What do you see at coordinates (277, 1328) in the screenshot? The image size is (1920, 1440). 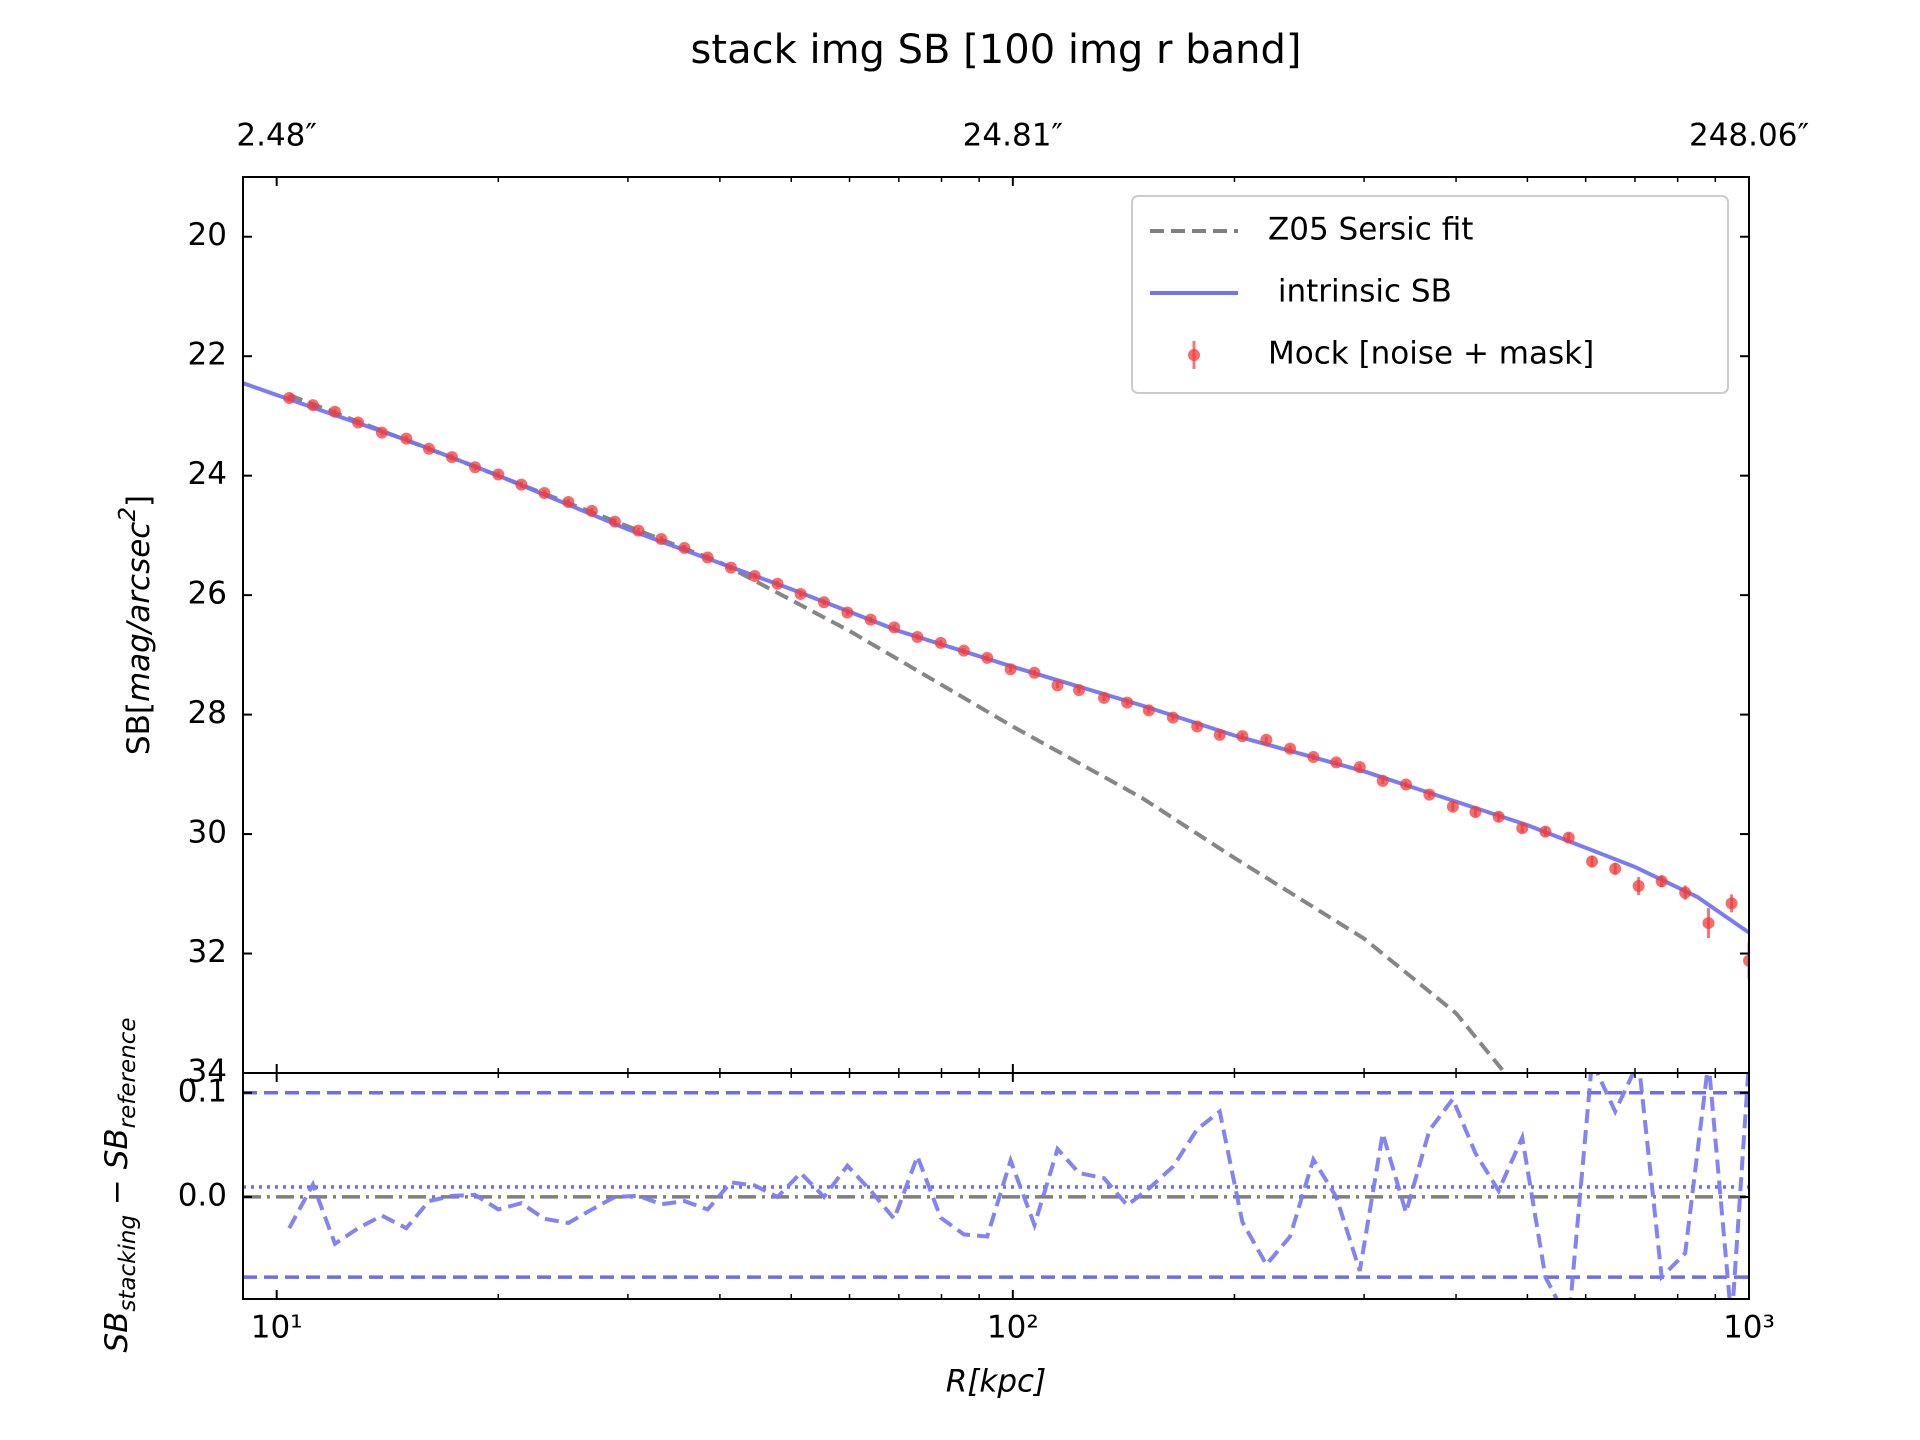 I see `x-tick-label: 10¹` at bounding box center [277, 1328].